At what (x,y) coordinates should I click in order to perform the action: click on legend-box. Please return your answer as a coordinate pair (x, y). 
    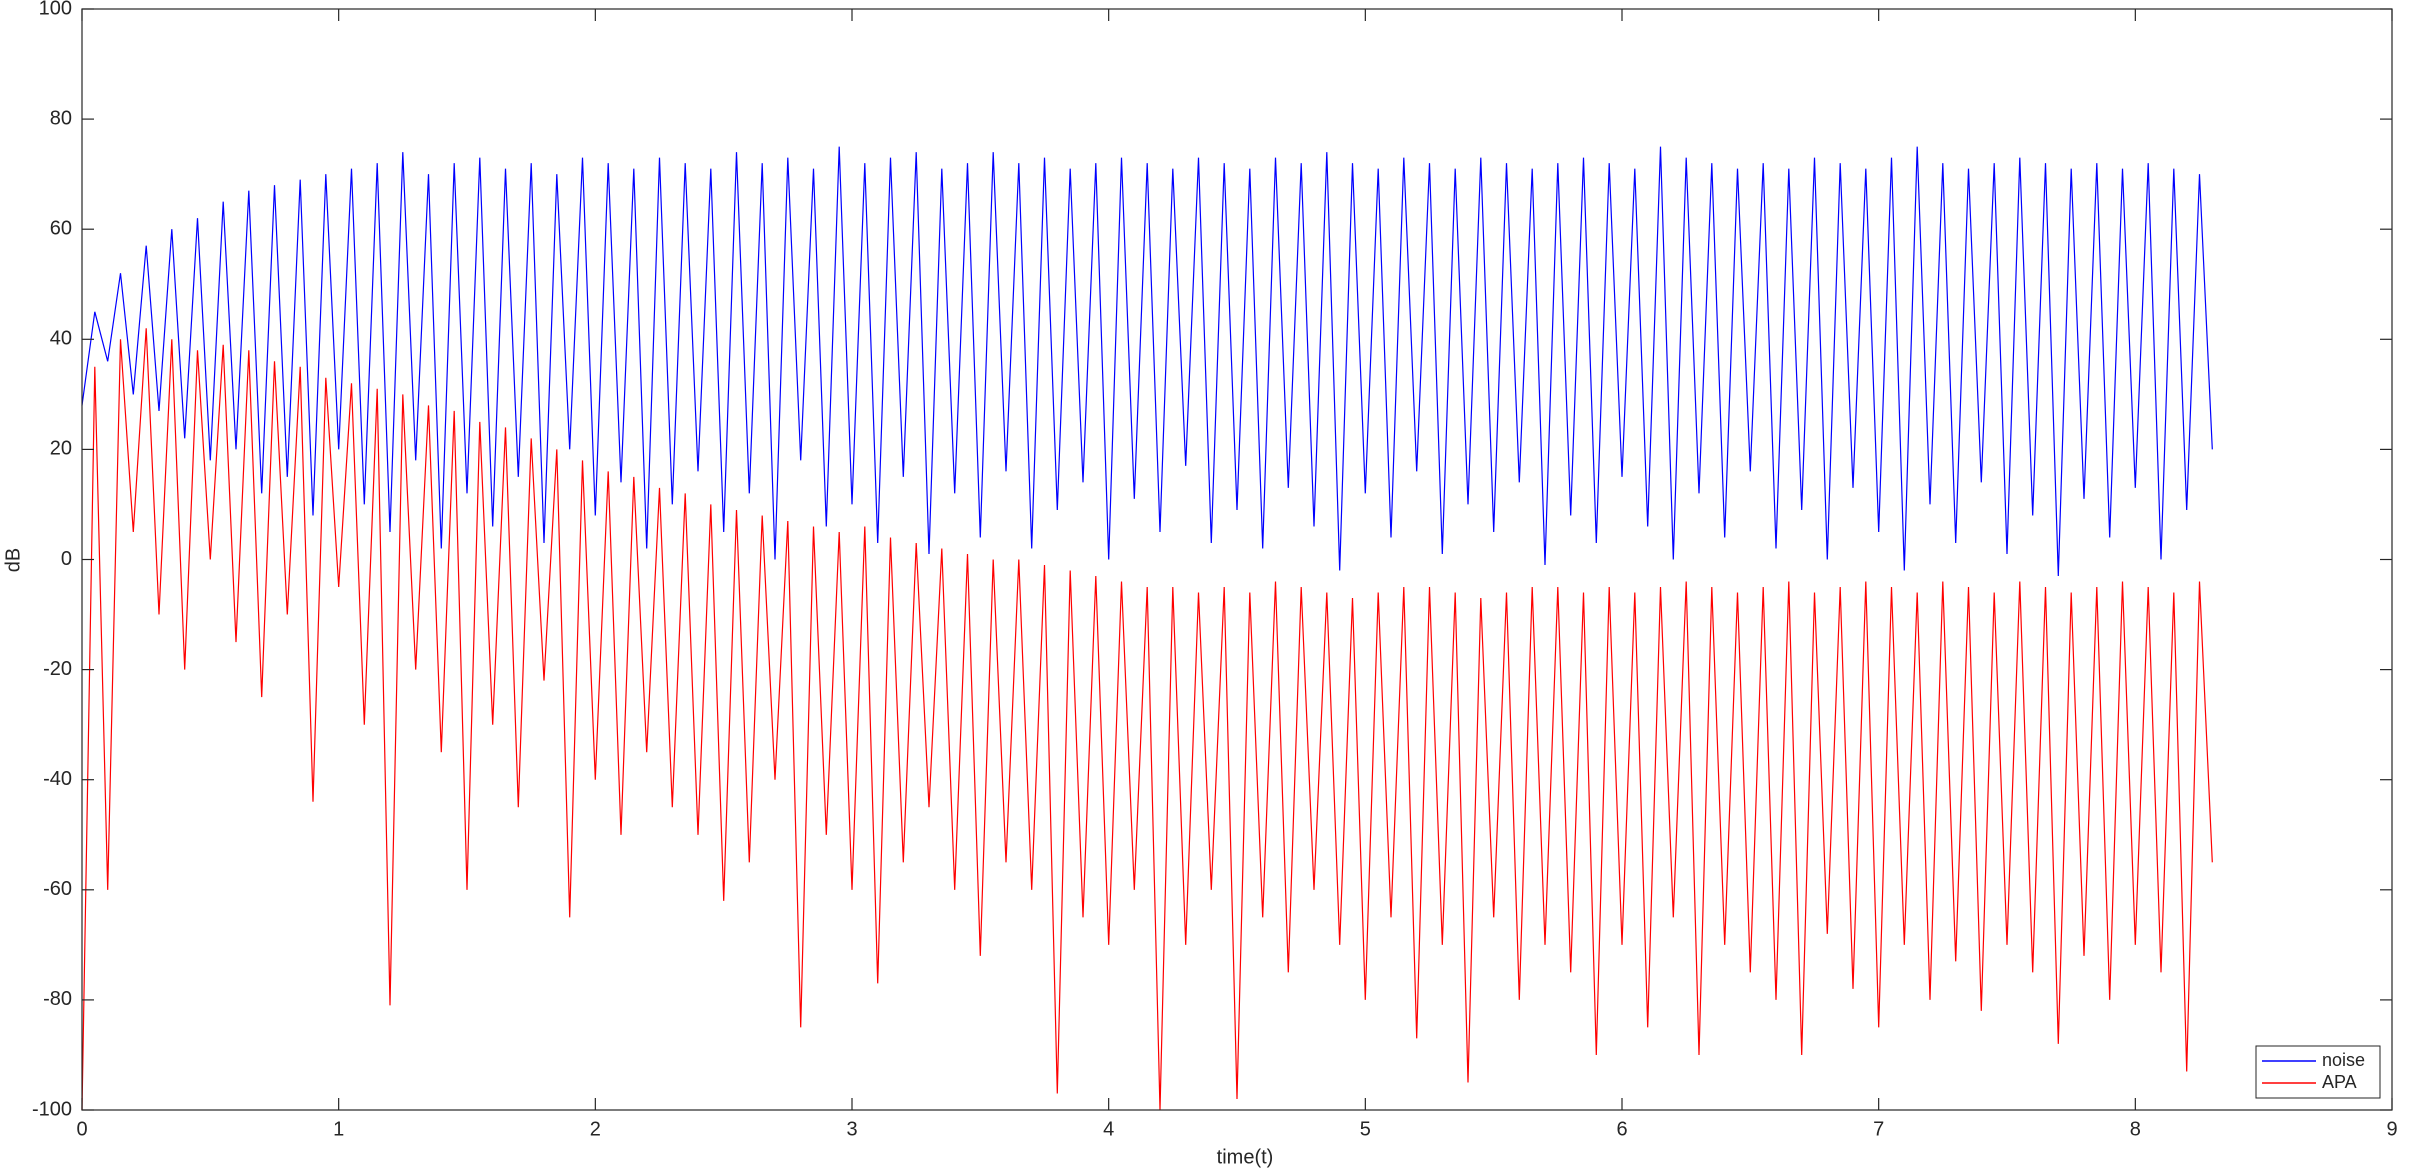
    Looking at the image, I should click on (2318, 1072).